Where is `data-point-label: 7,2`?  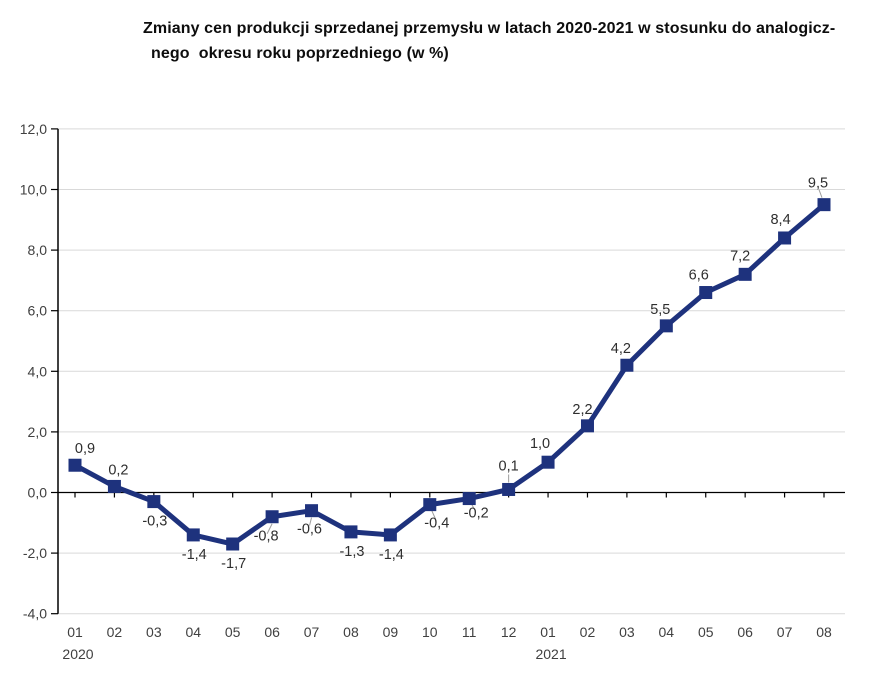
data-point-label: 7,2 is located at coordinates (740, 256).